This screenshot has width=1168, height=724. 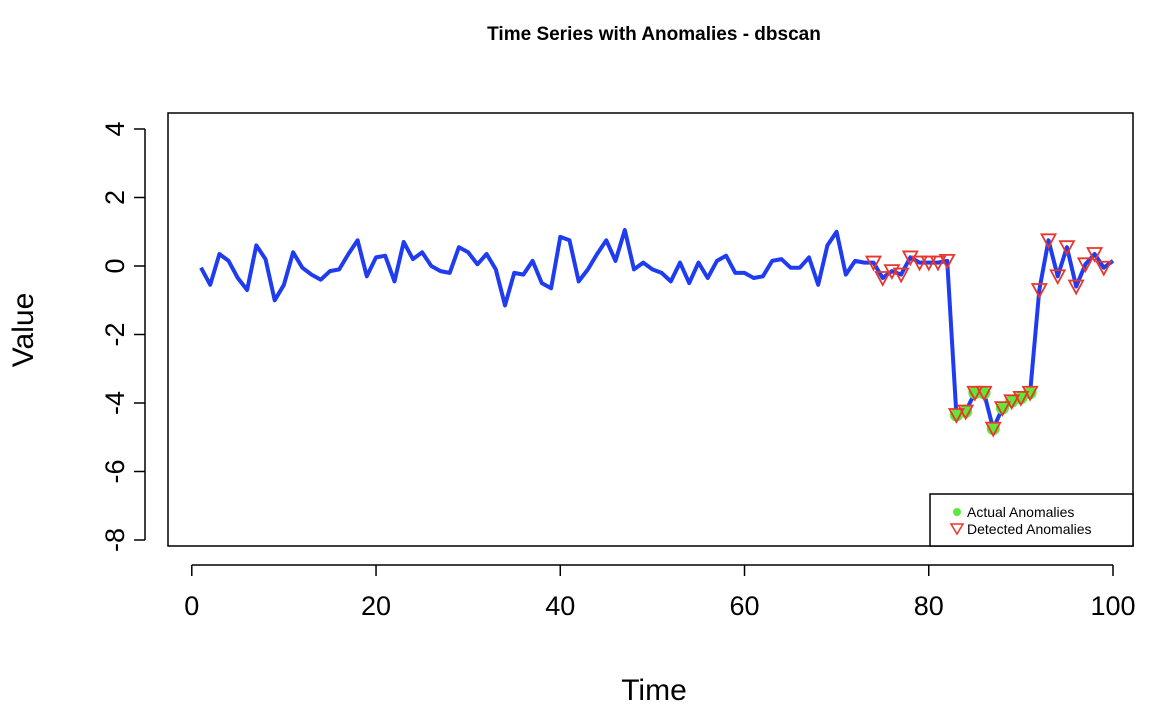 What do you see at coordinates (957, 529) in the screenshot?
I see `legend-detected-marker` at bounding box center [957, 529].